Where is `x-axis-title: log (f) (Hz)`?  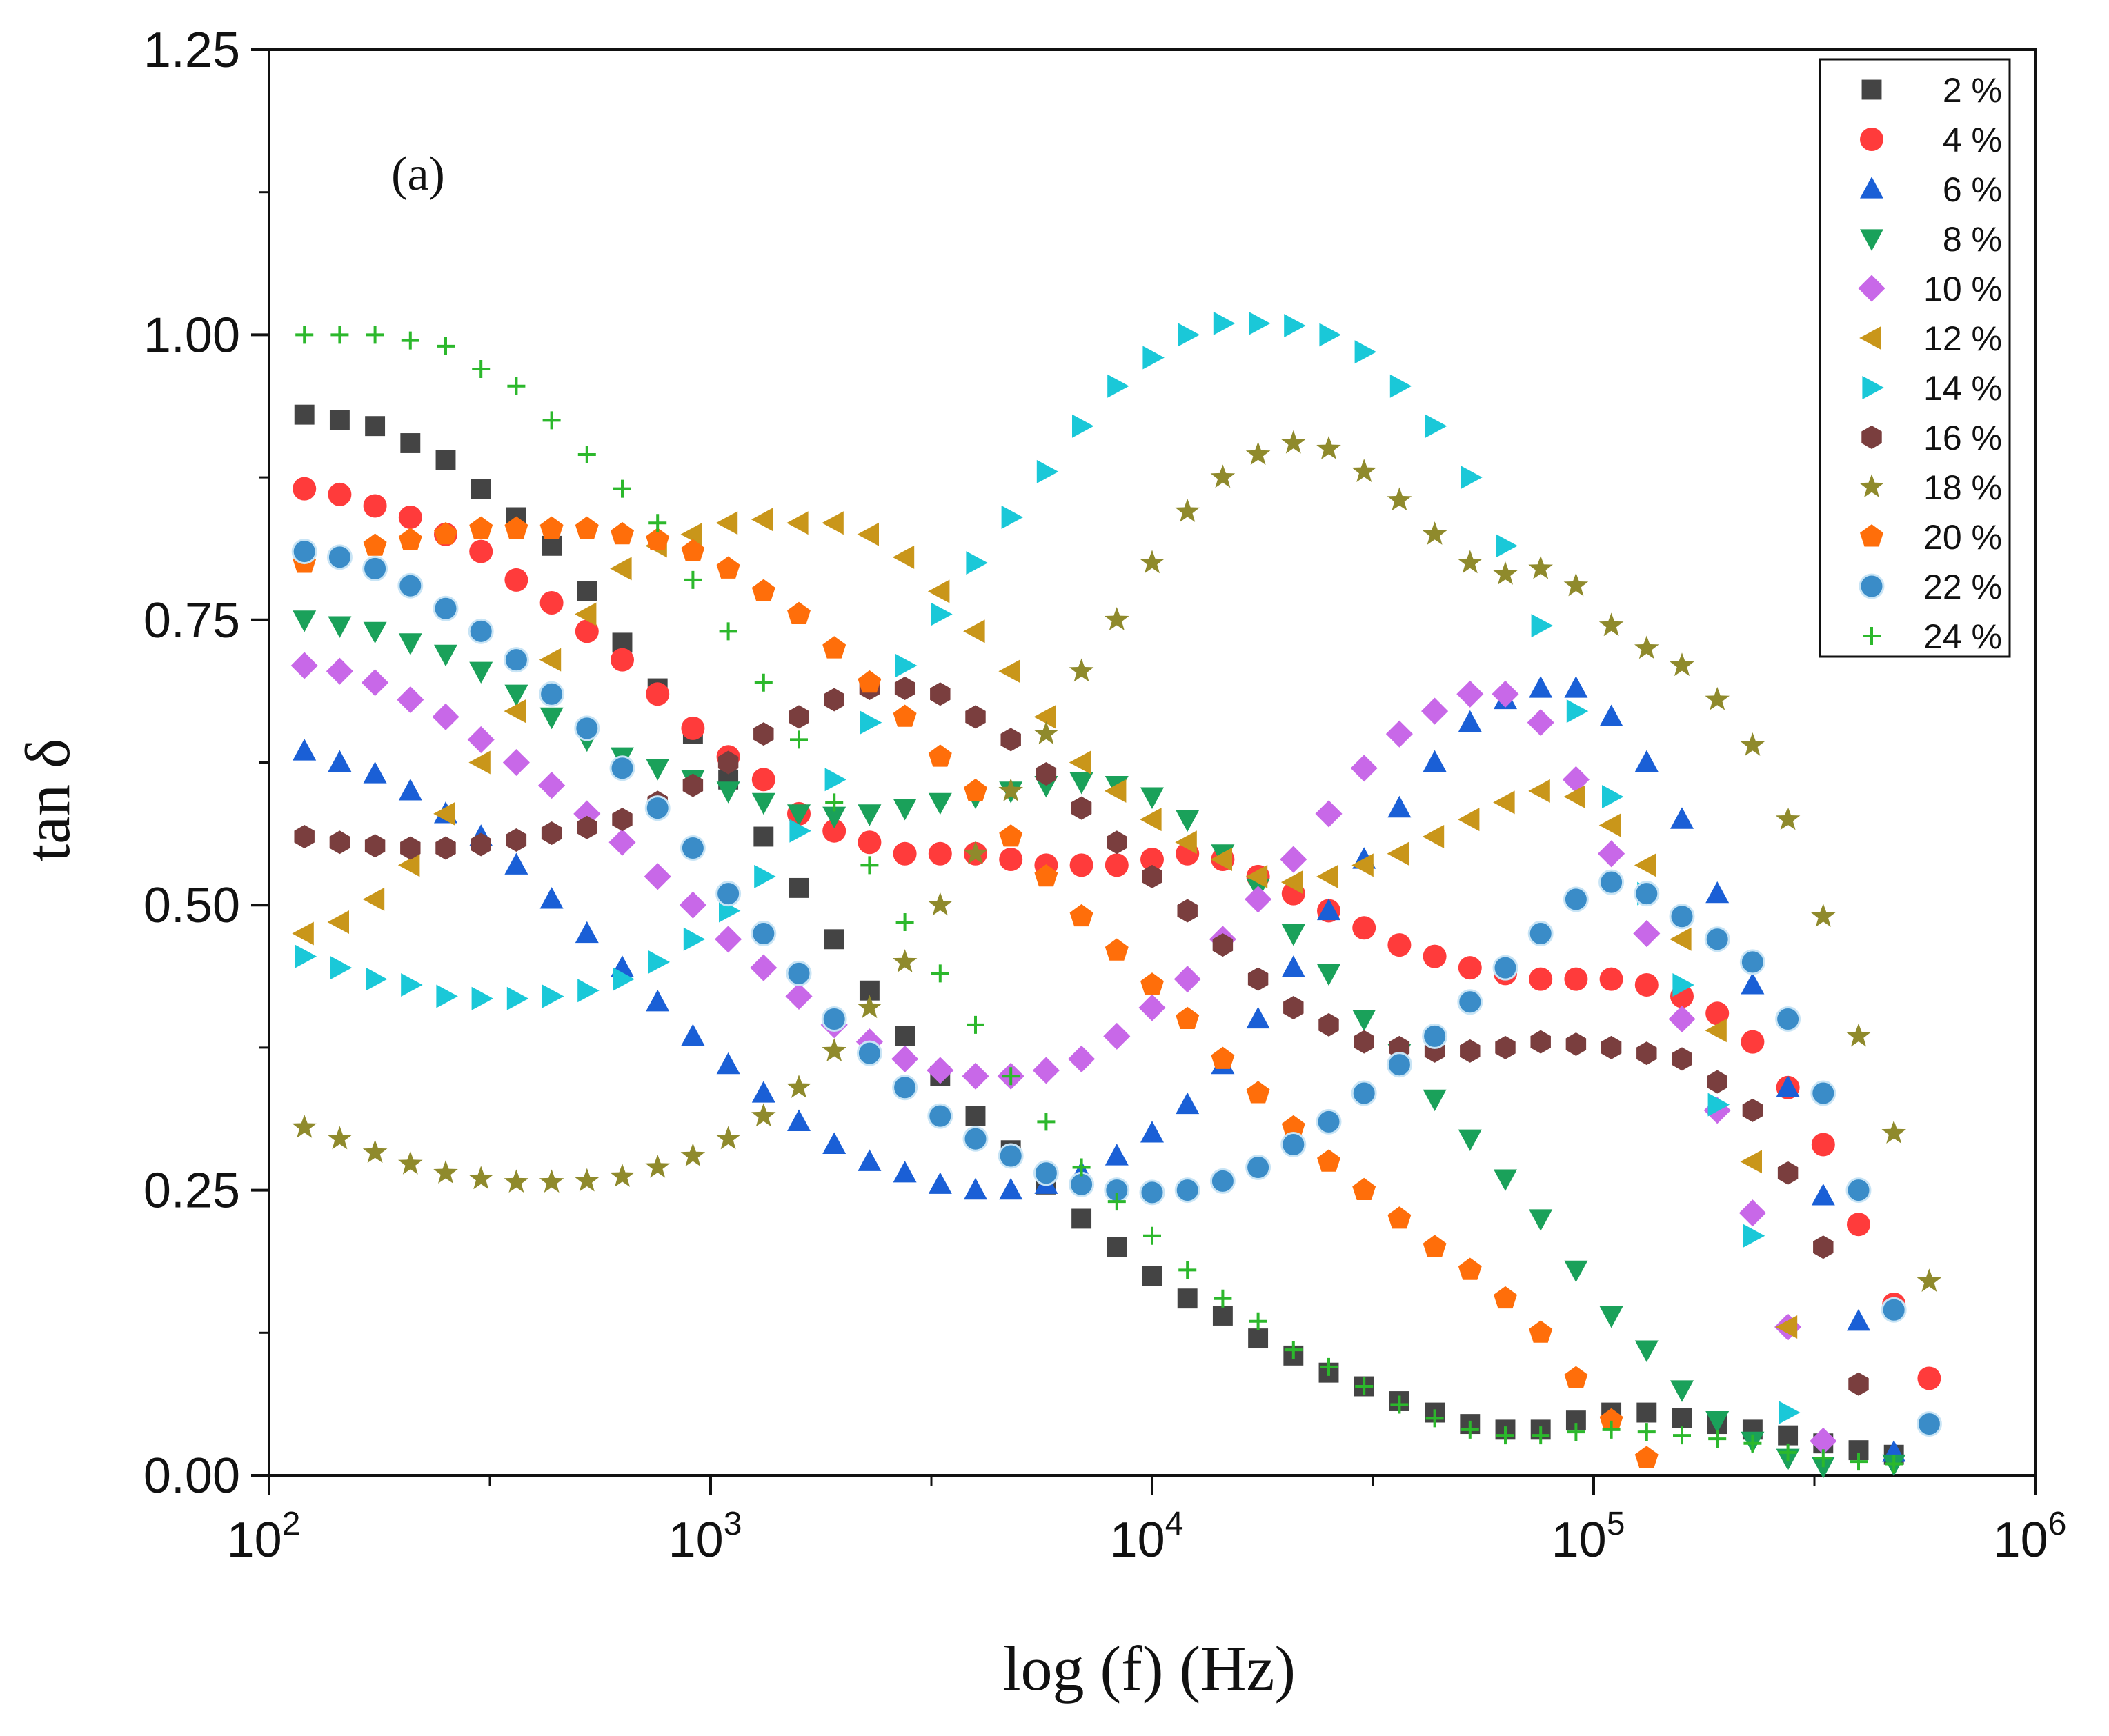 x-axis-title: log (f) (Hz) is located at coordinates (1149, 1668).